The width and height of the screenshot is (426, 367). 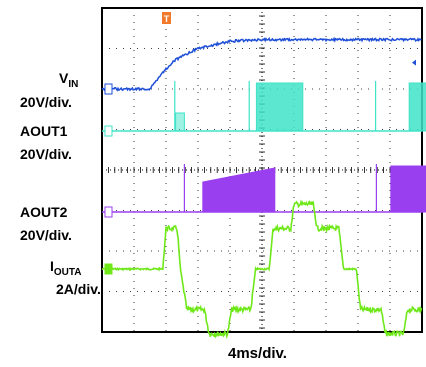 I want to click on aout2-scale-label: 20V/div., so click(x=46, y=235).